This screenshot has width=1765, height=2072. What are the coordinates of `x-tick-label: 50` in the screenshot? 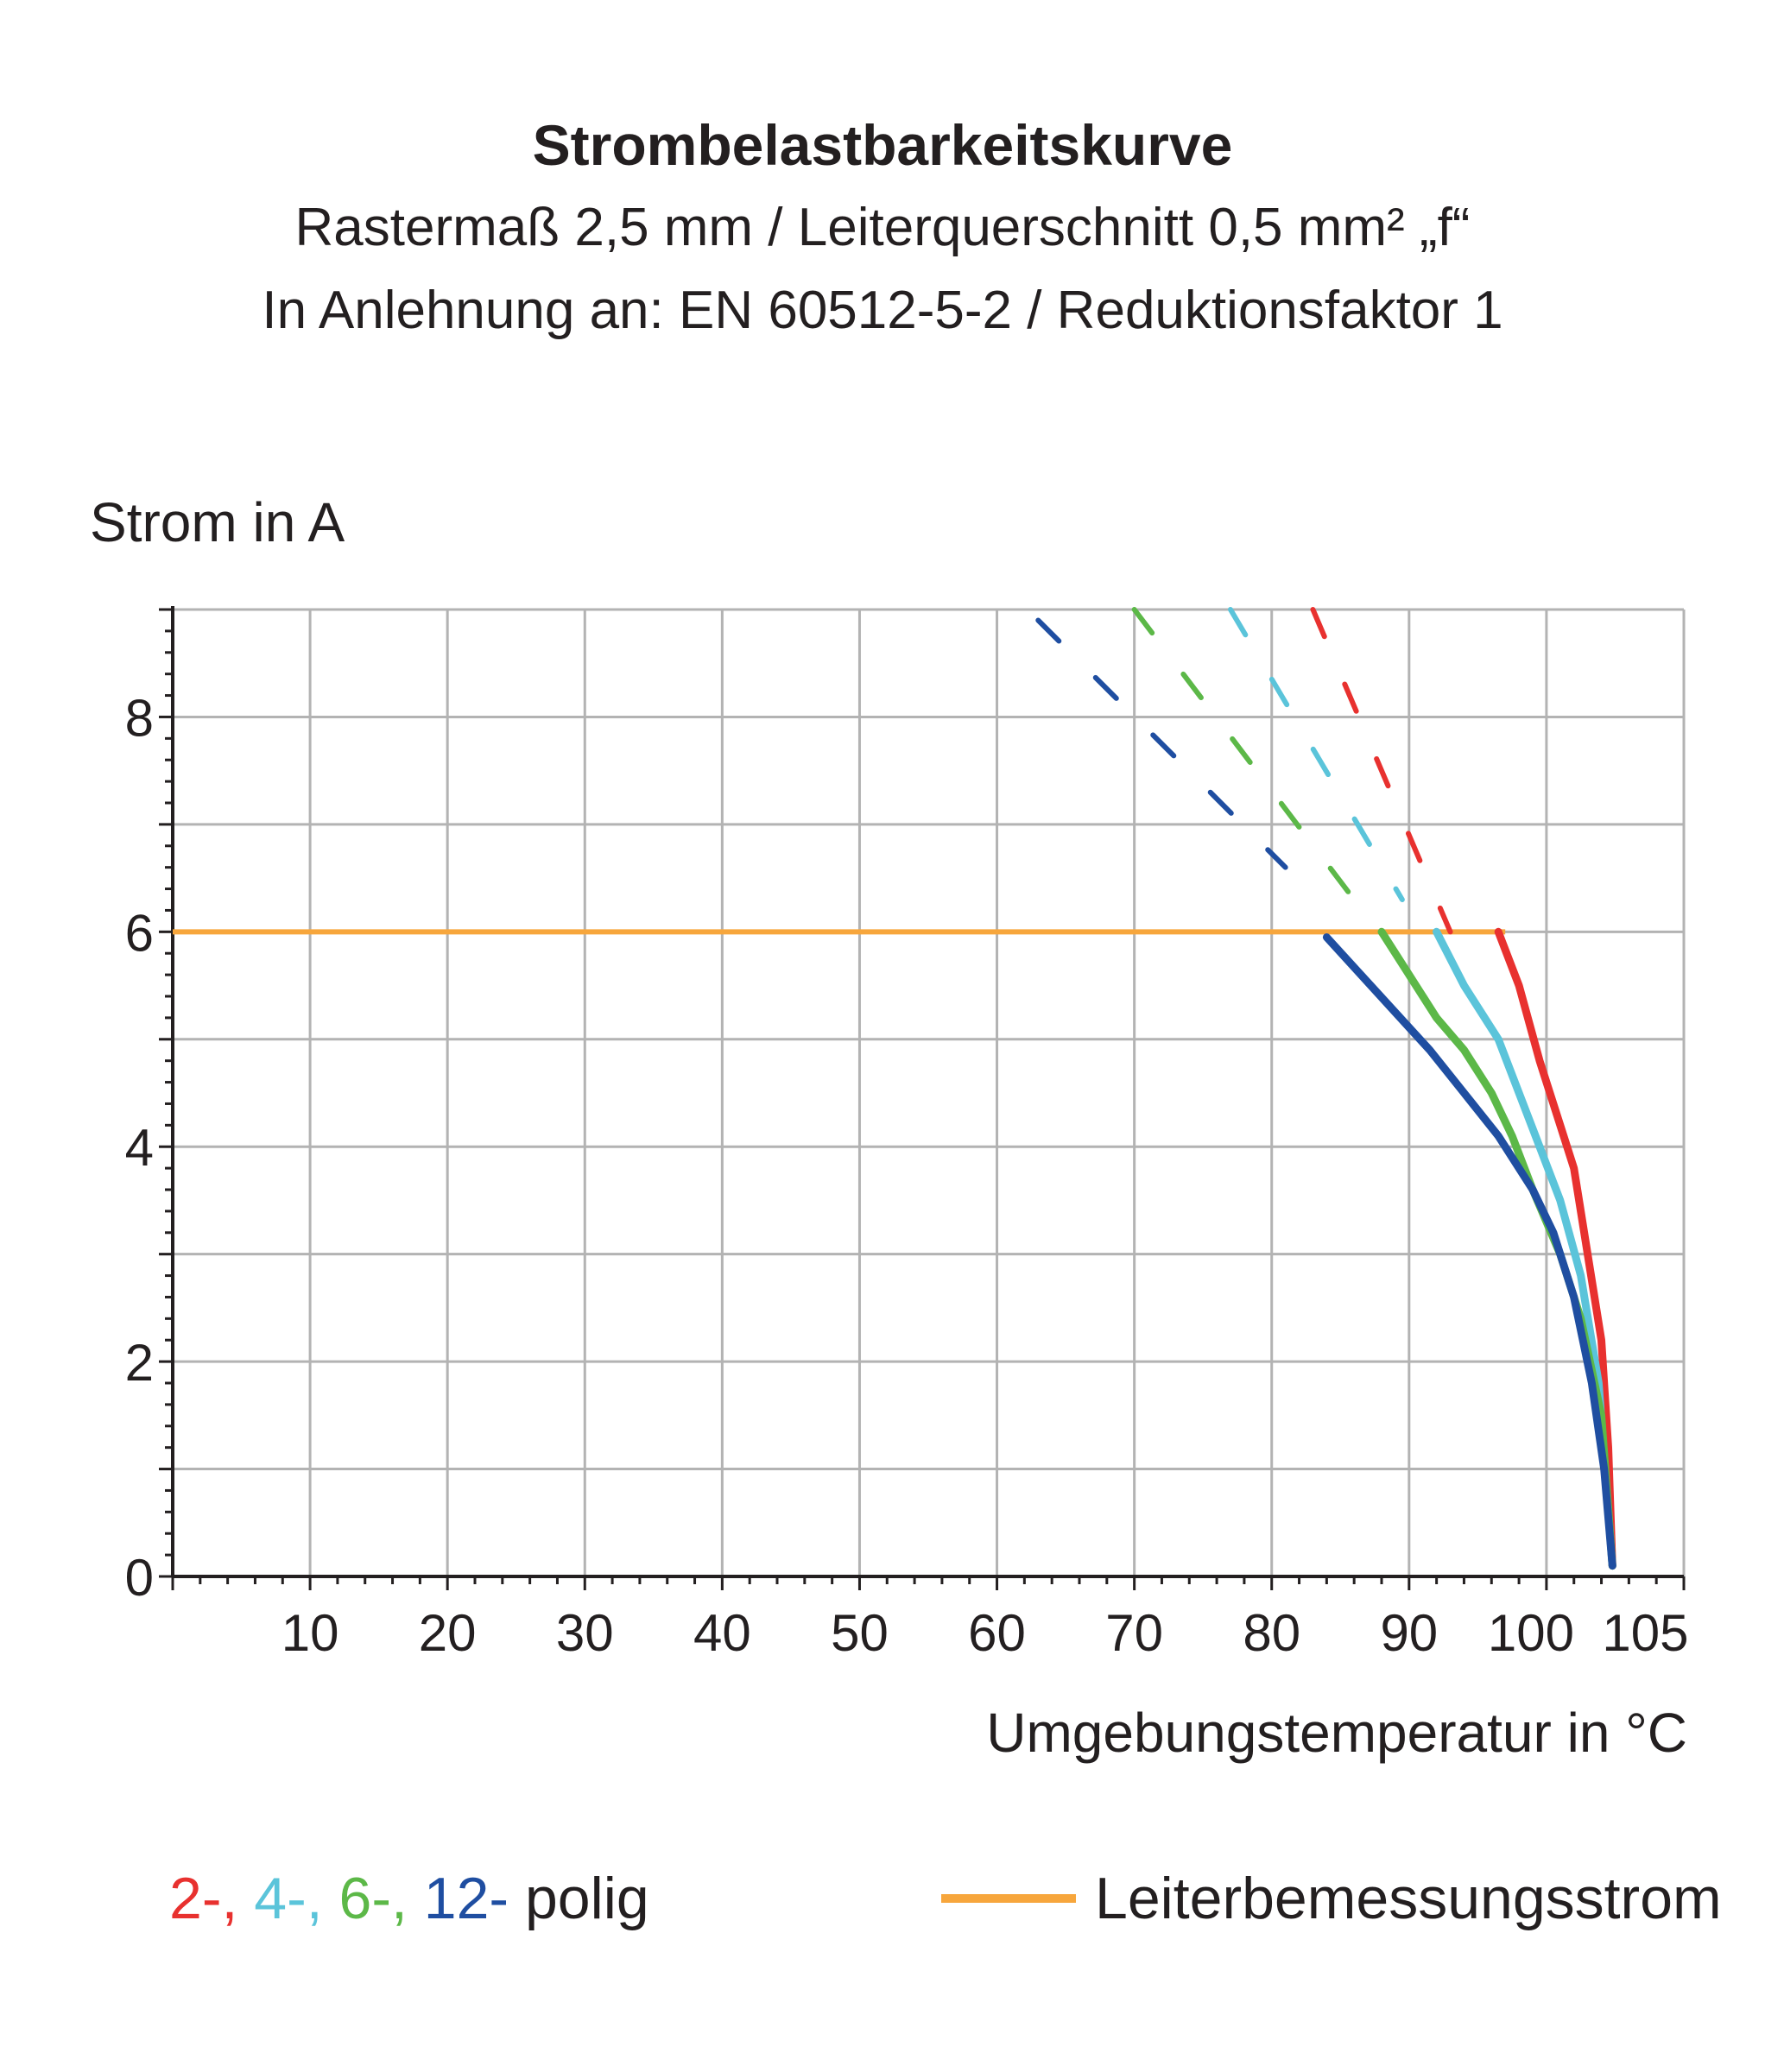 It's located at (860, 1633).